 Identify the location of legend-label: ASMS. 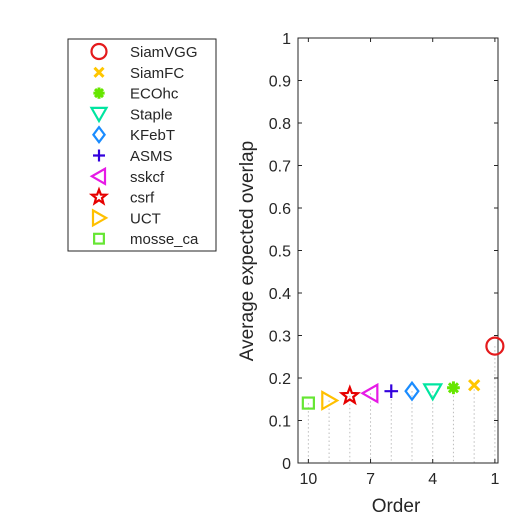
(151, 156).